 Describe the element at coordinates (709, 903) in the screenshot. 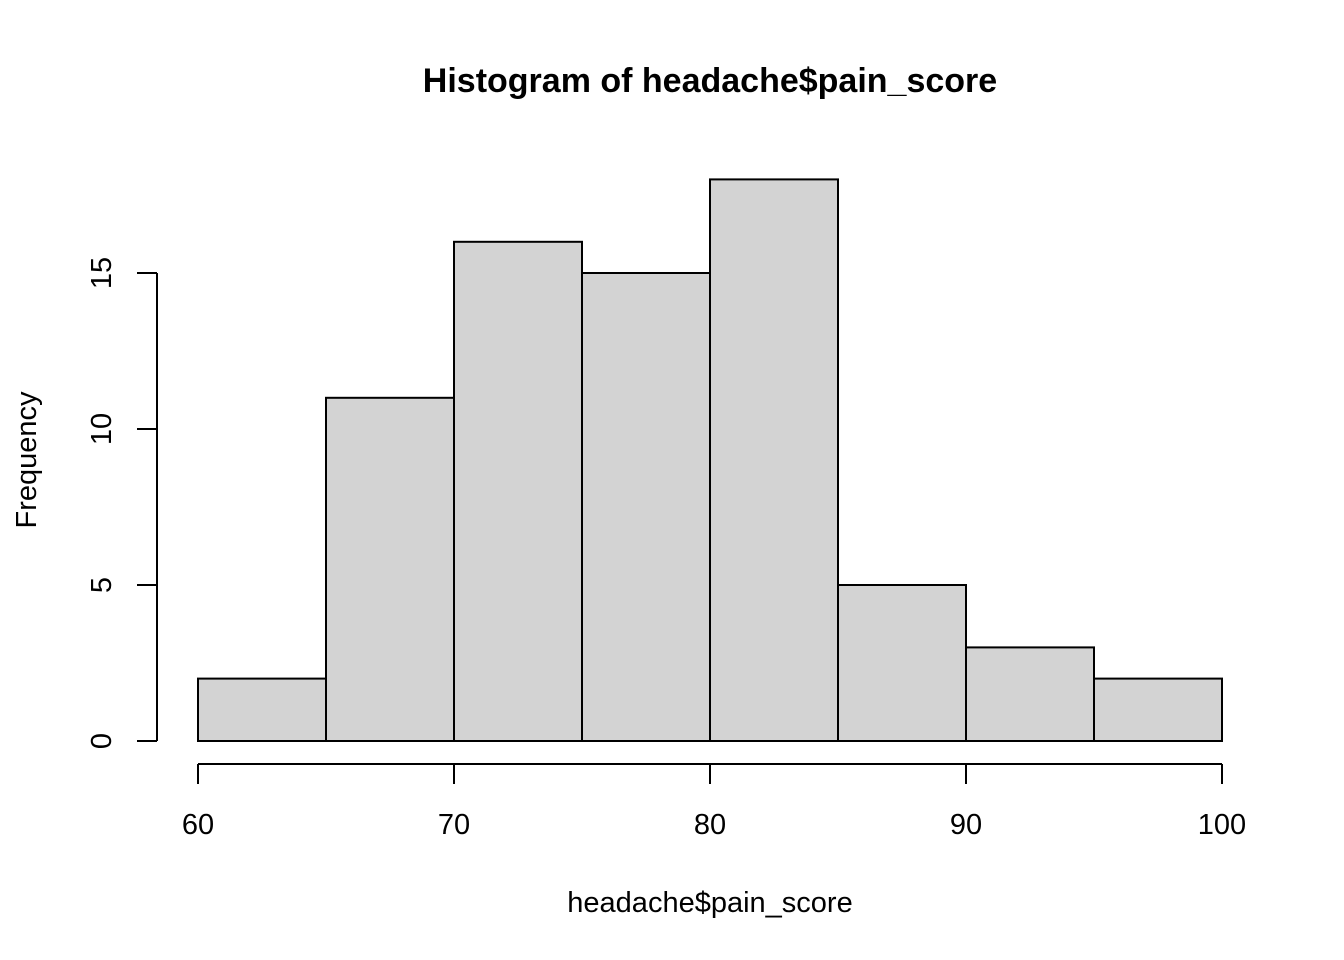

I see `x-axis-label: headache$pain_score` at that location.